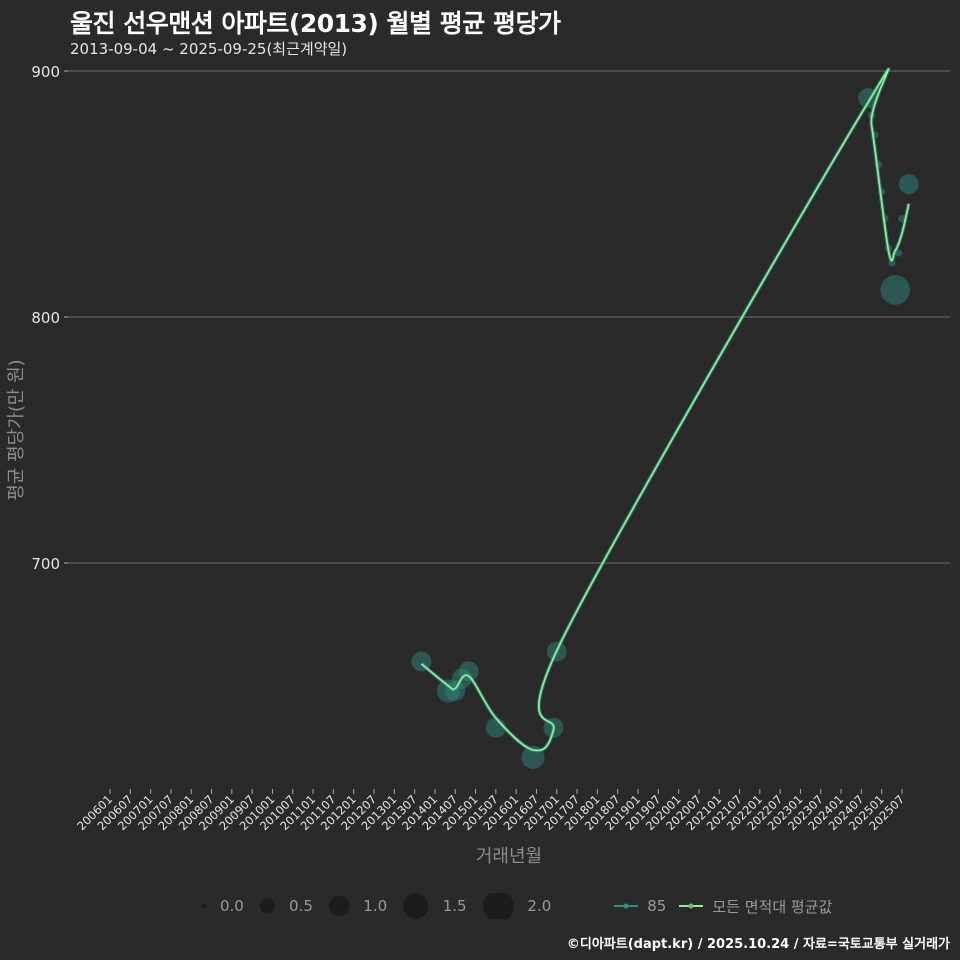 The image size is (960, 960). Describe the element at coordinates (357, 906) in the screenshot. I see `size-legend-item: 1.0` at that location.